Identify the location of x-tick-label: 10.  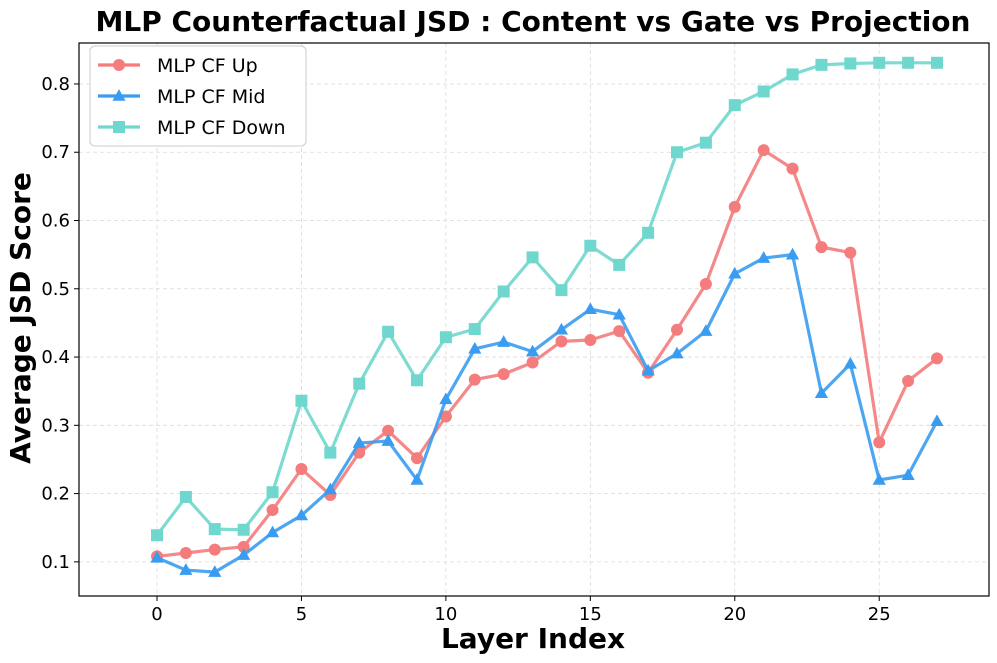
(445, 614).